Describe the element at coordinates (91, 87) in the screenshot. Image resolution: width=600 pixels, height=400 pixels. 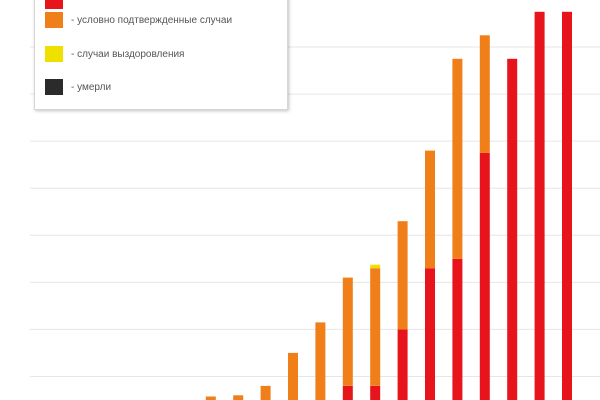
I see `legend-label-4: - умерли` at that location.